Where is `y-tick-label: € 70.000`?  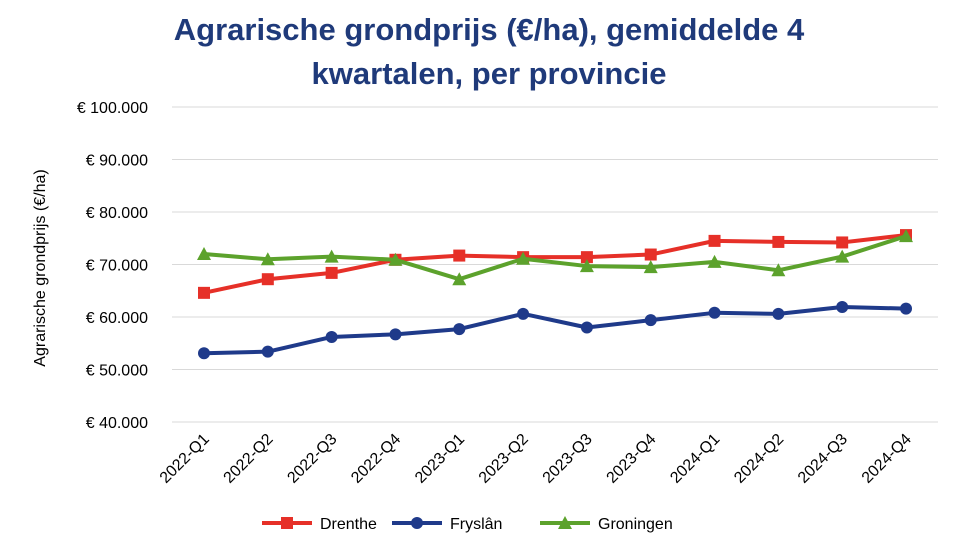
y-tick-label: € 70.000 is located at coordinates (117, 266).